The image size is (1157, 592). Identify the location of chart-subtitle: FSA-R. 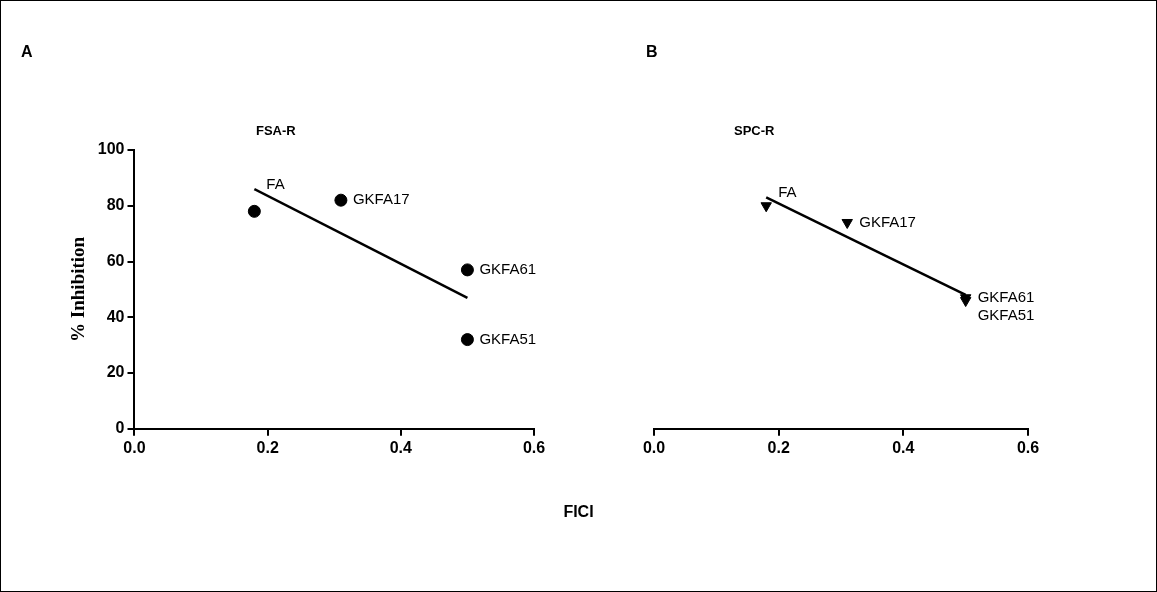
(276, 130).